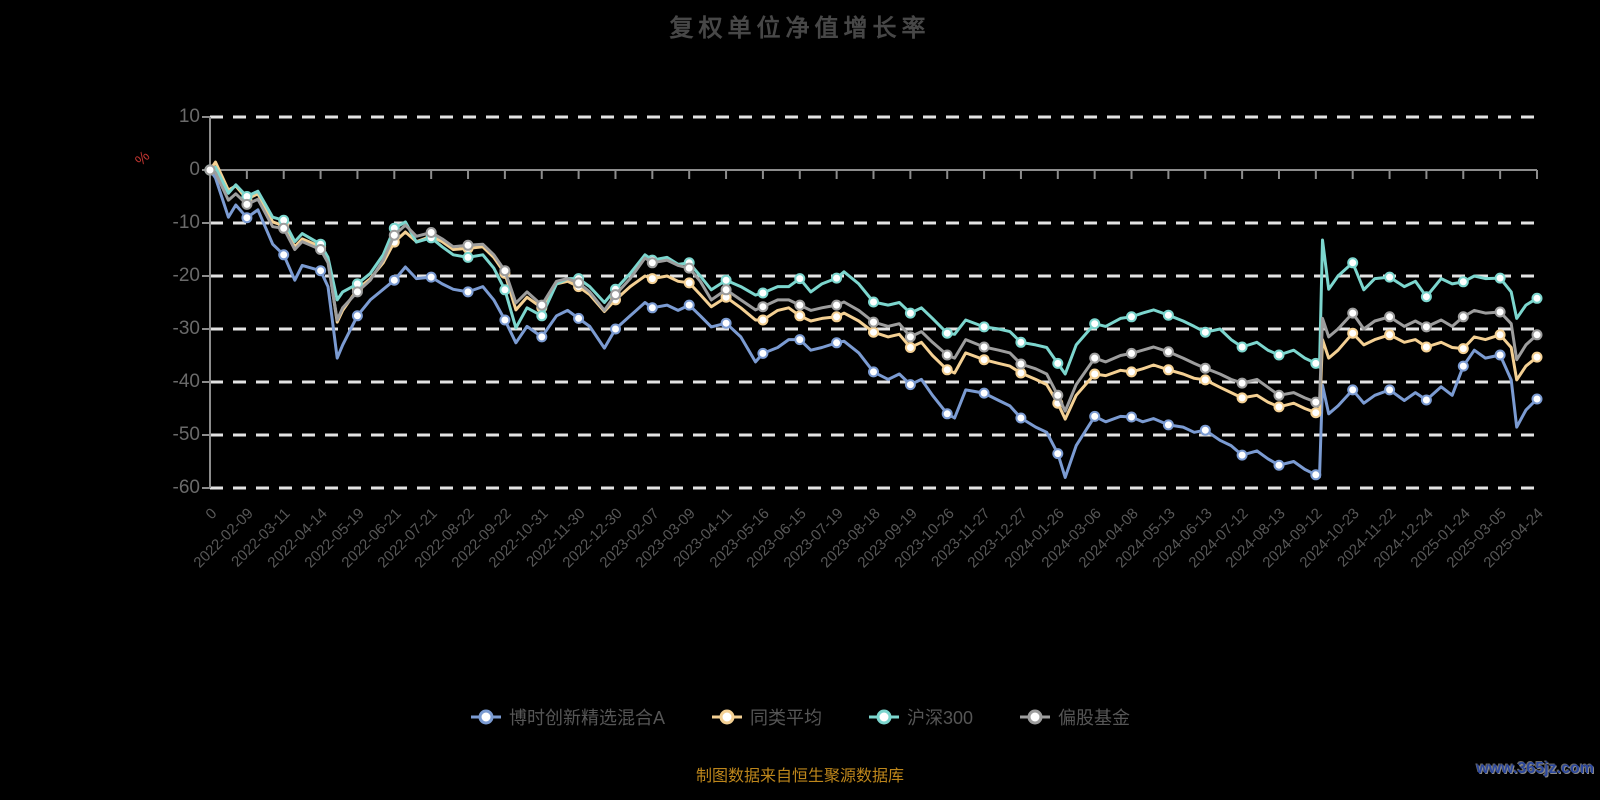 The image size is (1600, 800). I want to click on y-axis-label: -40, so click(186, 381).